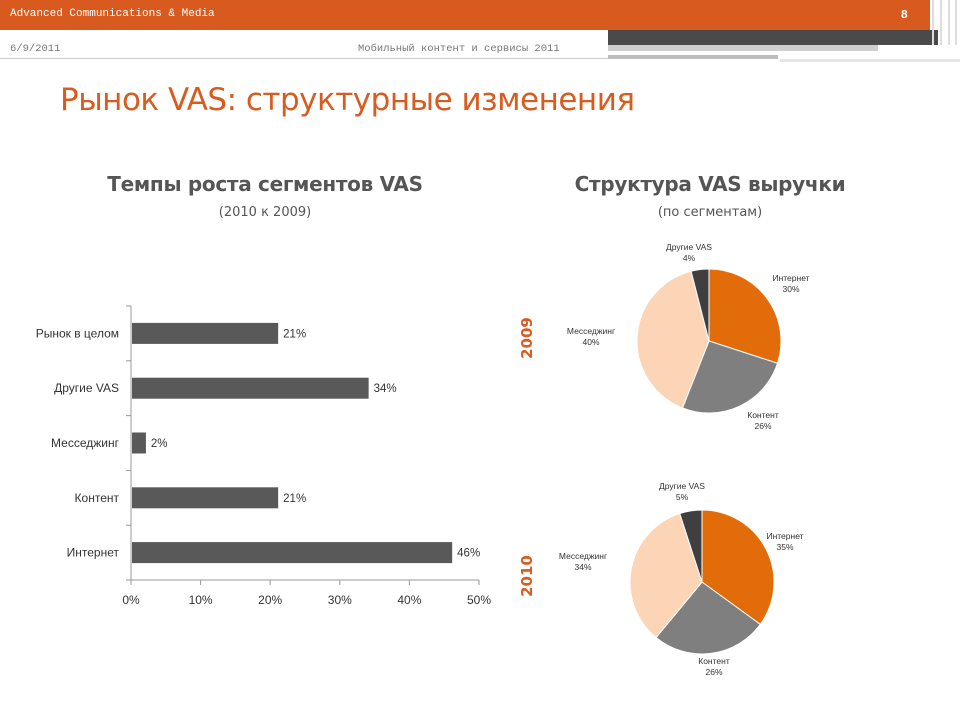 The height and width of the screenshot is (720, 960). Describe the element at coordinates (112, 14) in the screenshot. I see `company-name: Advanced Communications & Media` at that location.